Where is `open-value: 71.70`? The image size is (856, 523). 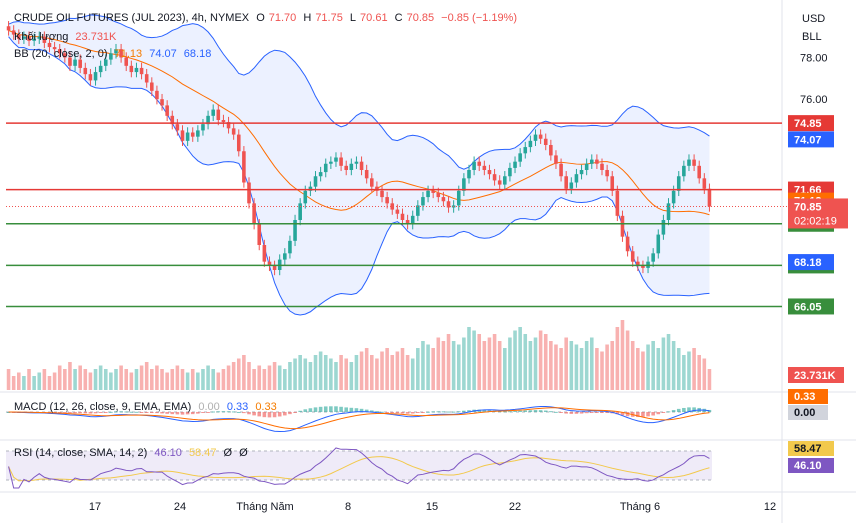 open-value: 71.70 is located at coordinates (282, 18).